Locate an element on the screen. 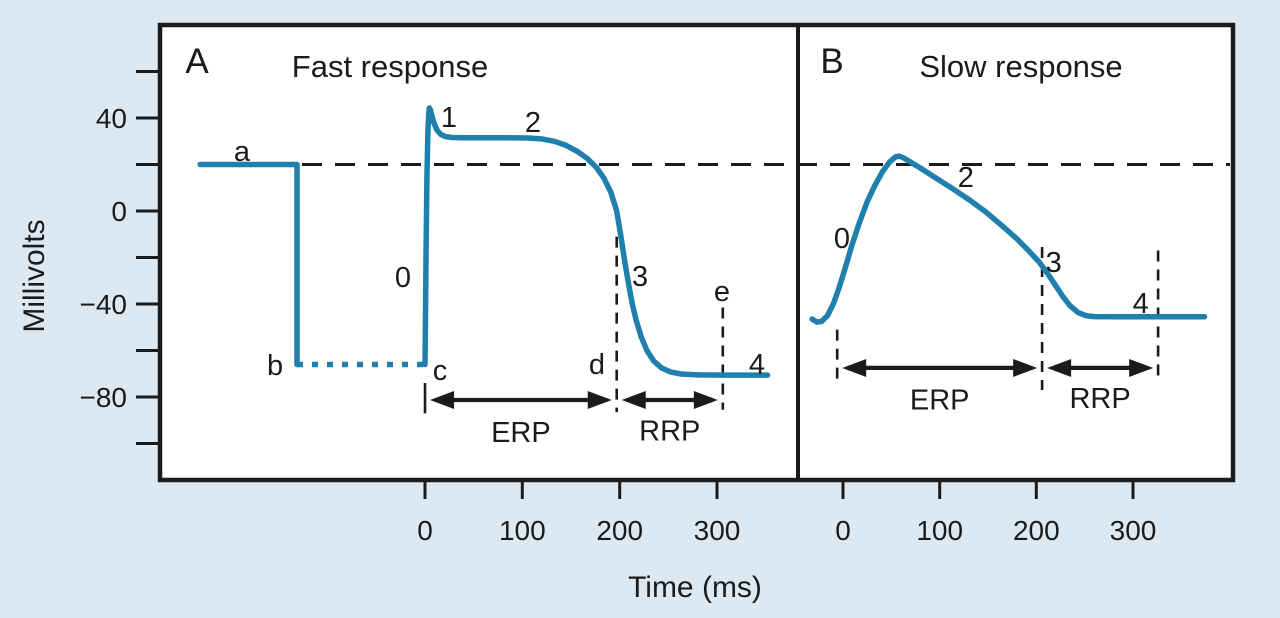 This screenshot has width=1280, height=618. panel-title-b: Slow response is located at coordinates (1020, 66).